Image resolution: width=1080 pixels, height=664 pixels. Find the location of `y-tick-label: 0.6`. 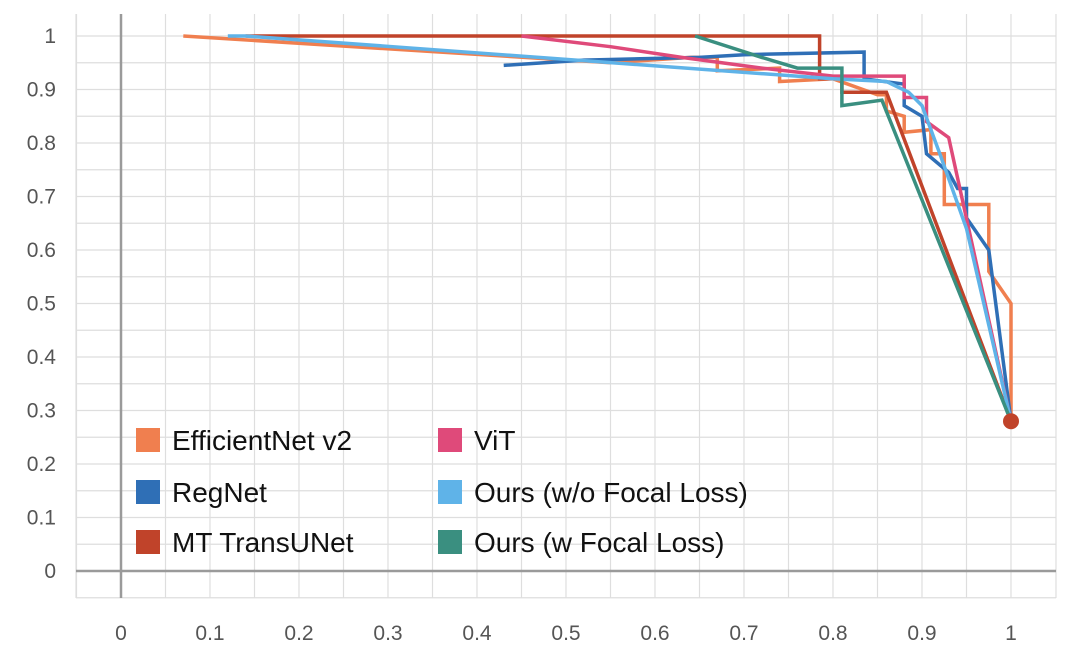

y-tick-label: 0.6 is located at coordinates (41, 250).